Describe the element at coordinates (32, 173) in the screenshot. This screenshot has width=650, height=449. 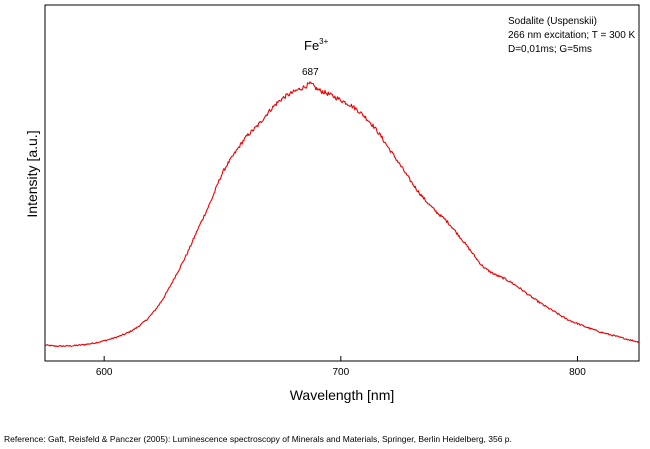
I see `y-axis-title: Intensity [a.u.]` at that location.